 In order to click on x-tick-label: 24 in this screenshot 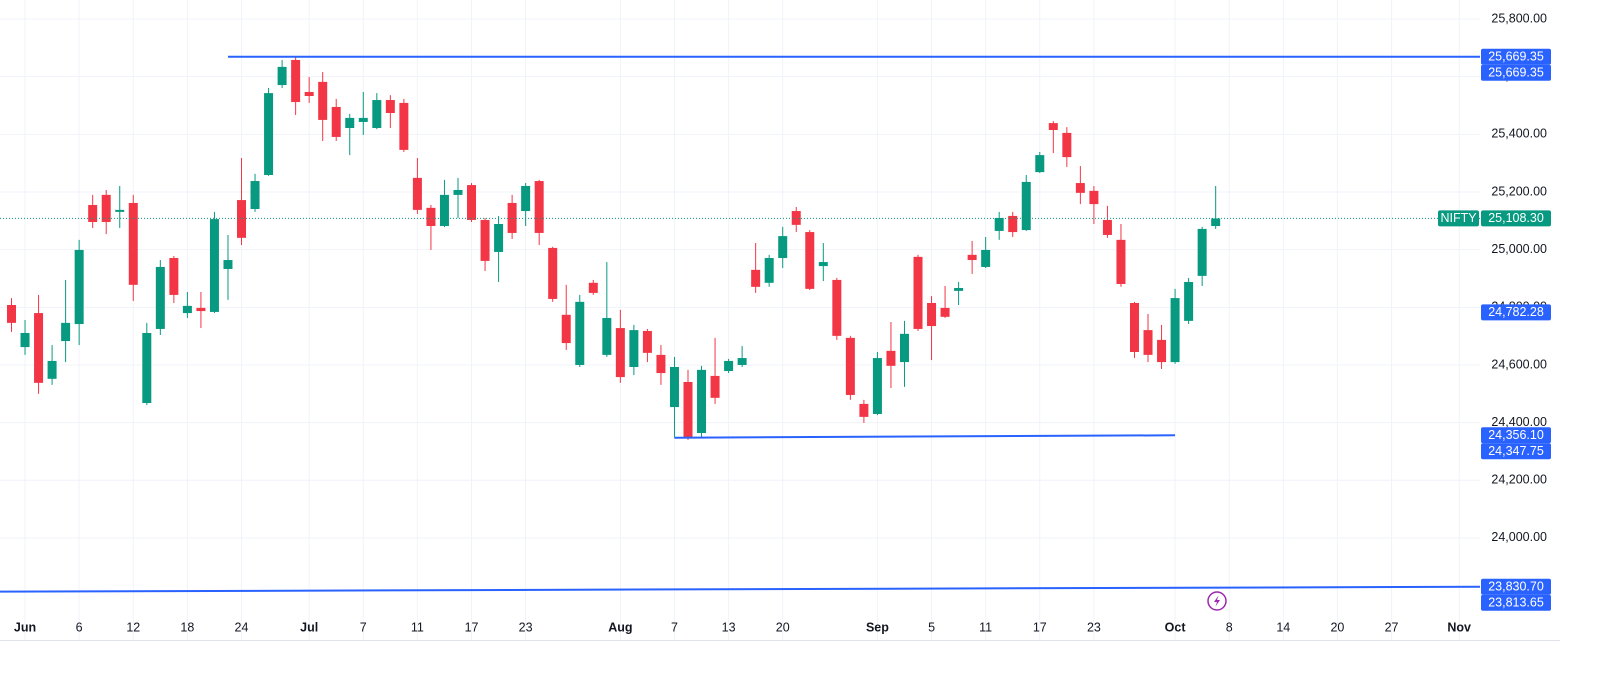, I will do `click(242, 627)`.